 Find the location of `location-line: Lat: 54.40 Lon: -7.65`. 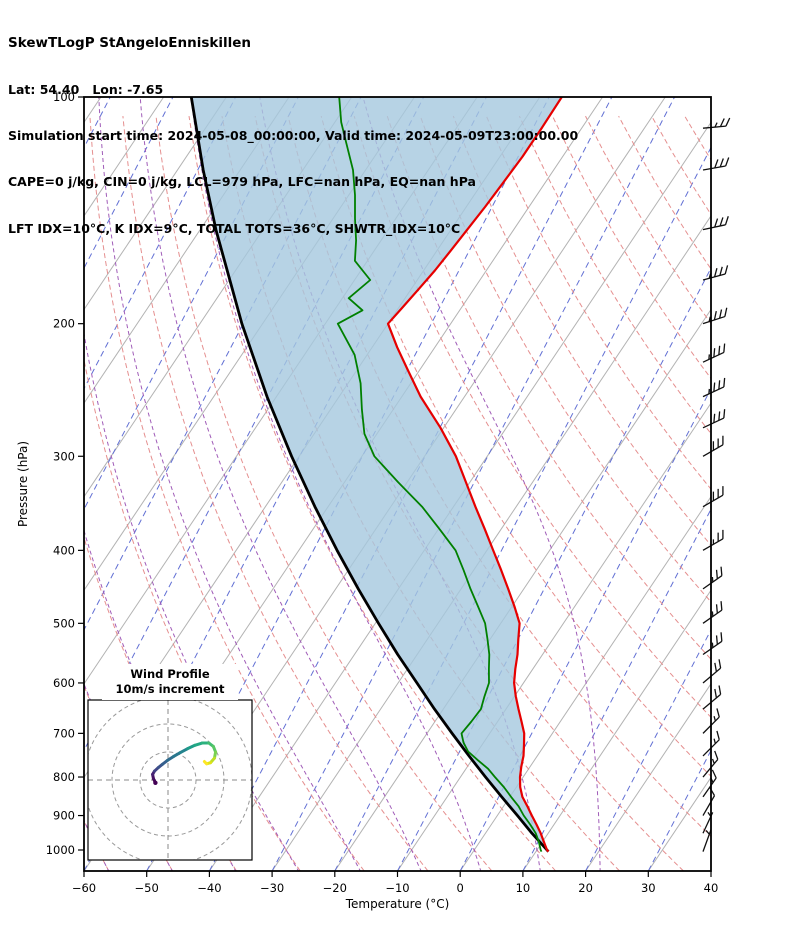

location-line: Lat: 54.40 Lon: -7.65 is located at coordinates (86, 90).